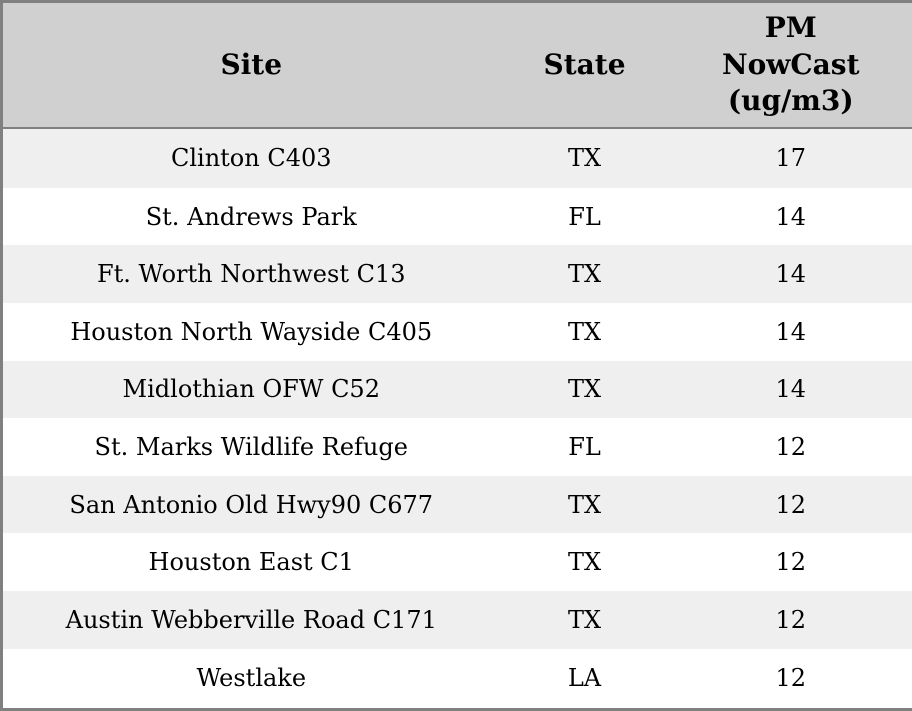 The width and height of the screenshot is (912, 711). Describe the element at coordinates (456, 620) in the screenshot. I see `table-row: Austin Webberville Road C171 TX 12` at that location.